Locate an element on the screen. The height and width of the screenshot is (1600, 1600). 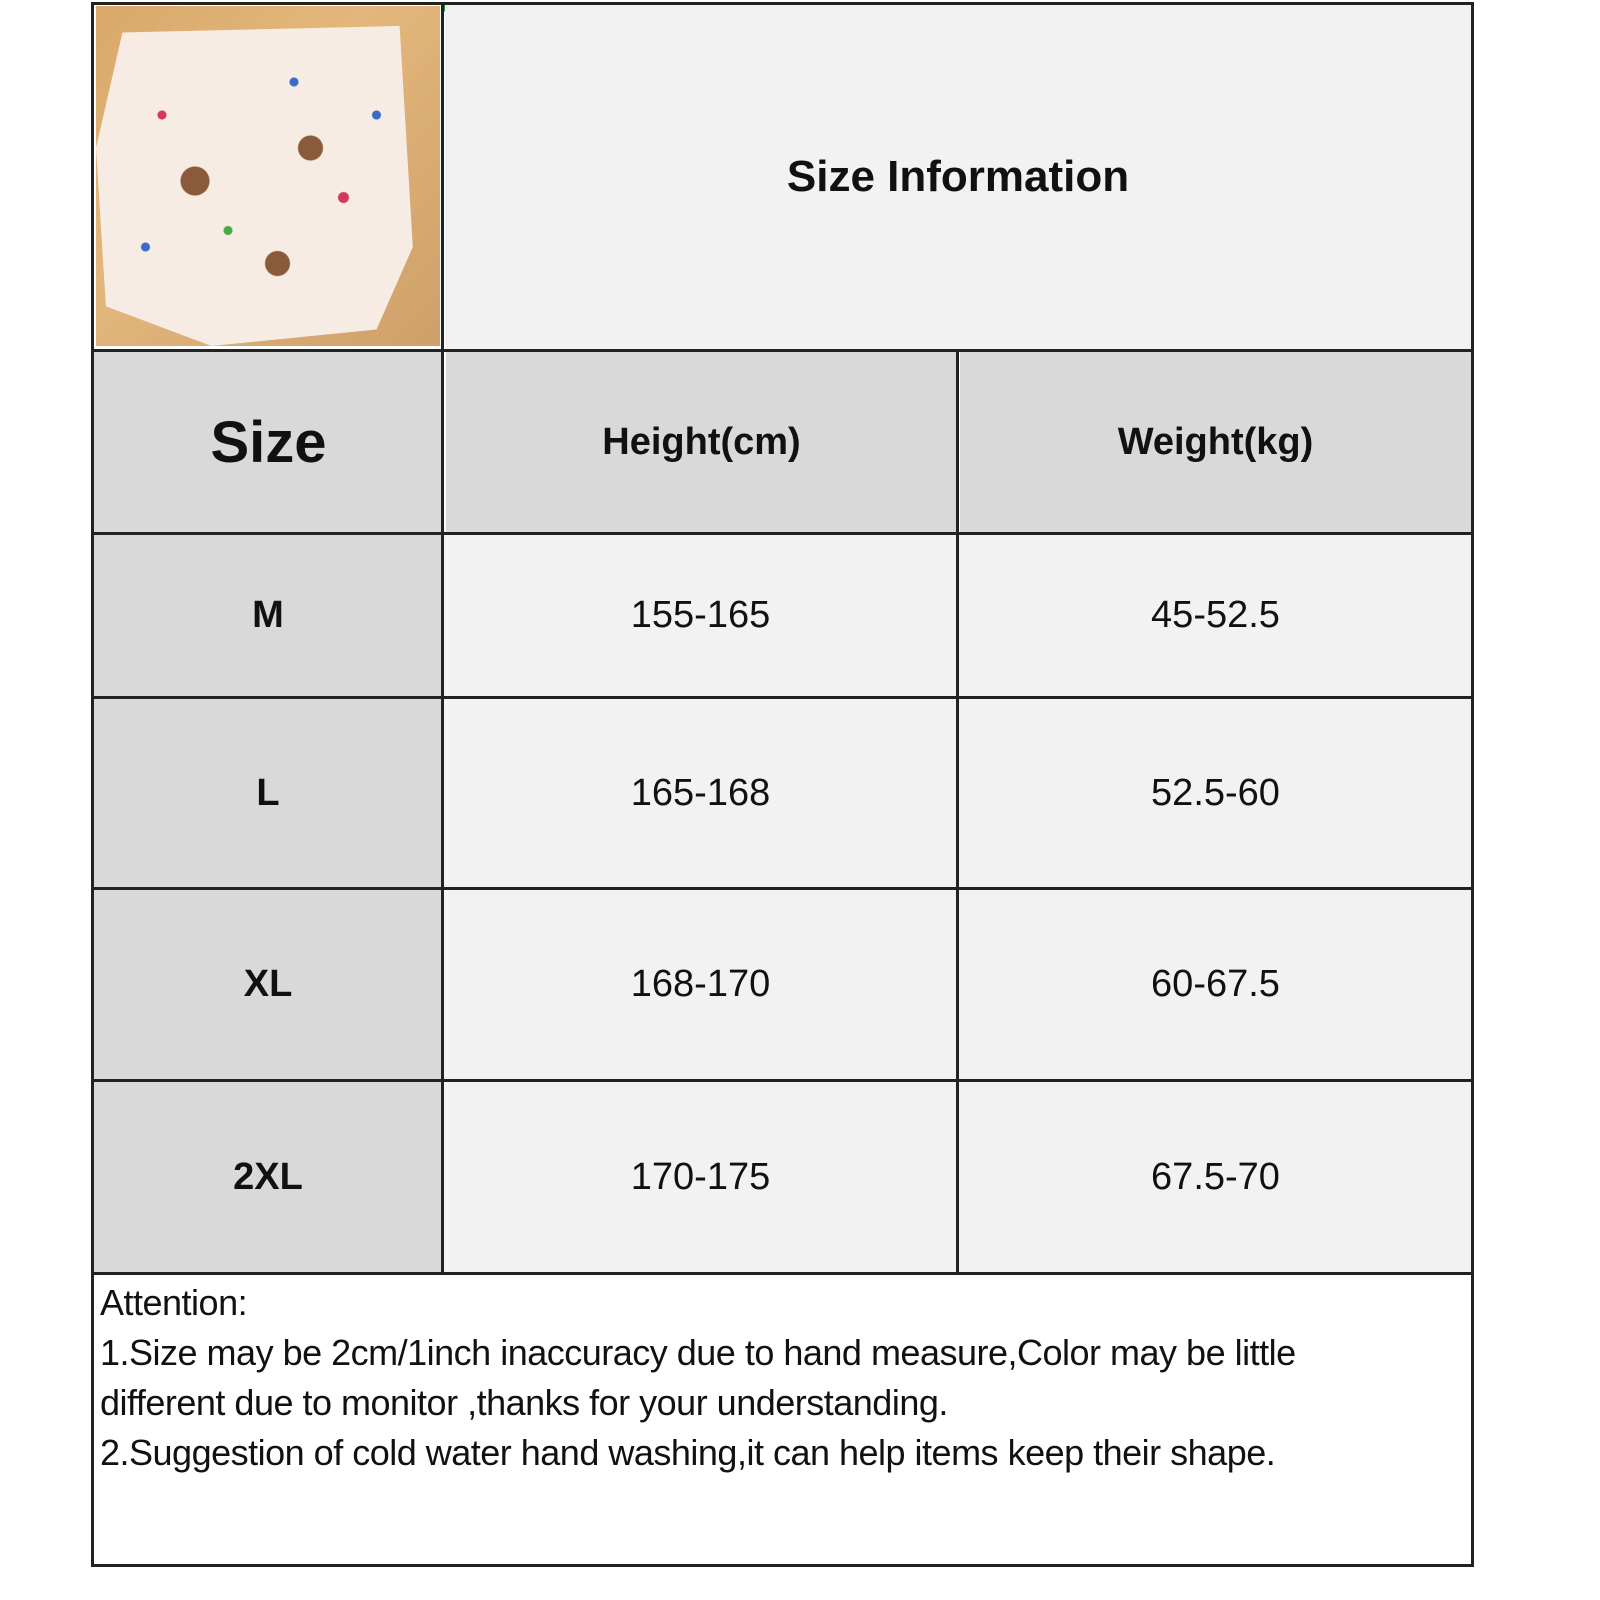
header-weight-label: Weight(kg) is located at coordinates (1215, 442).